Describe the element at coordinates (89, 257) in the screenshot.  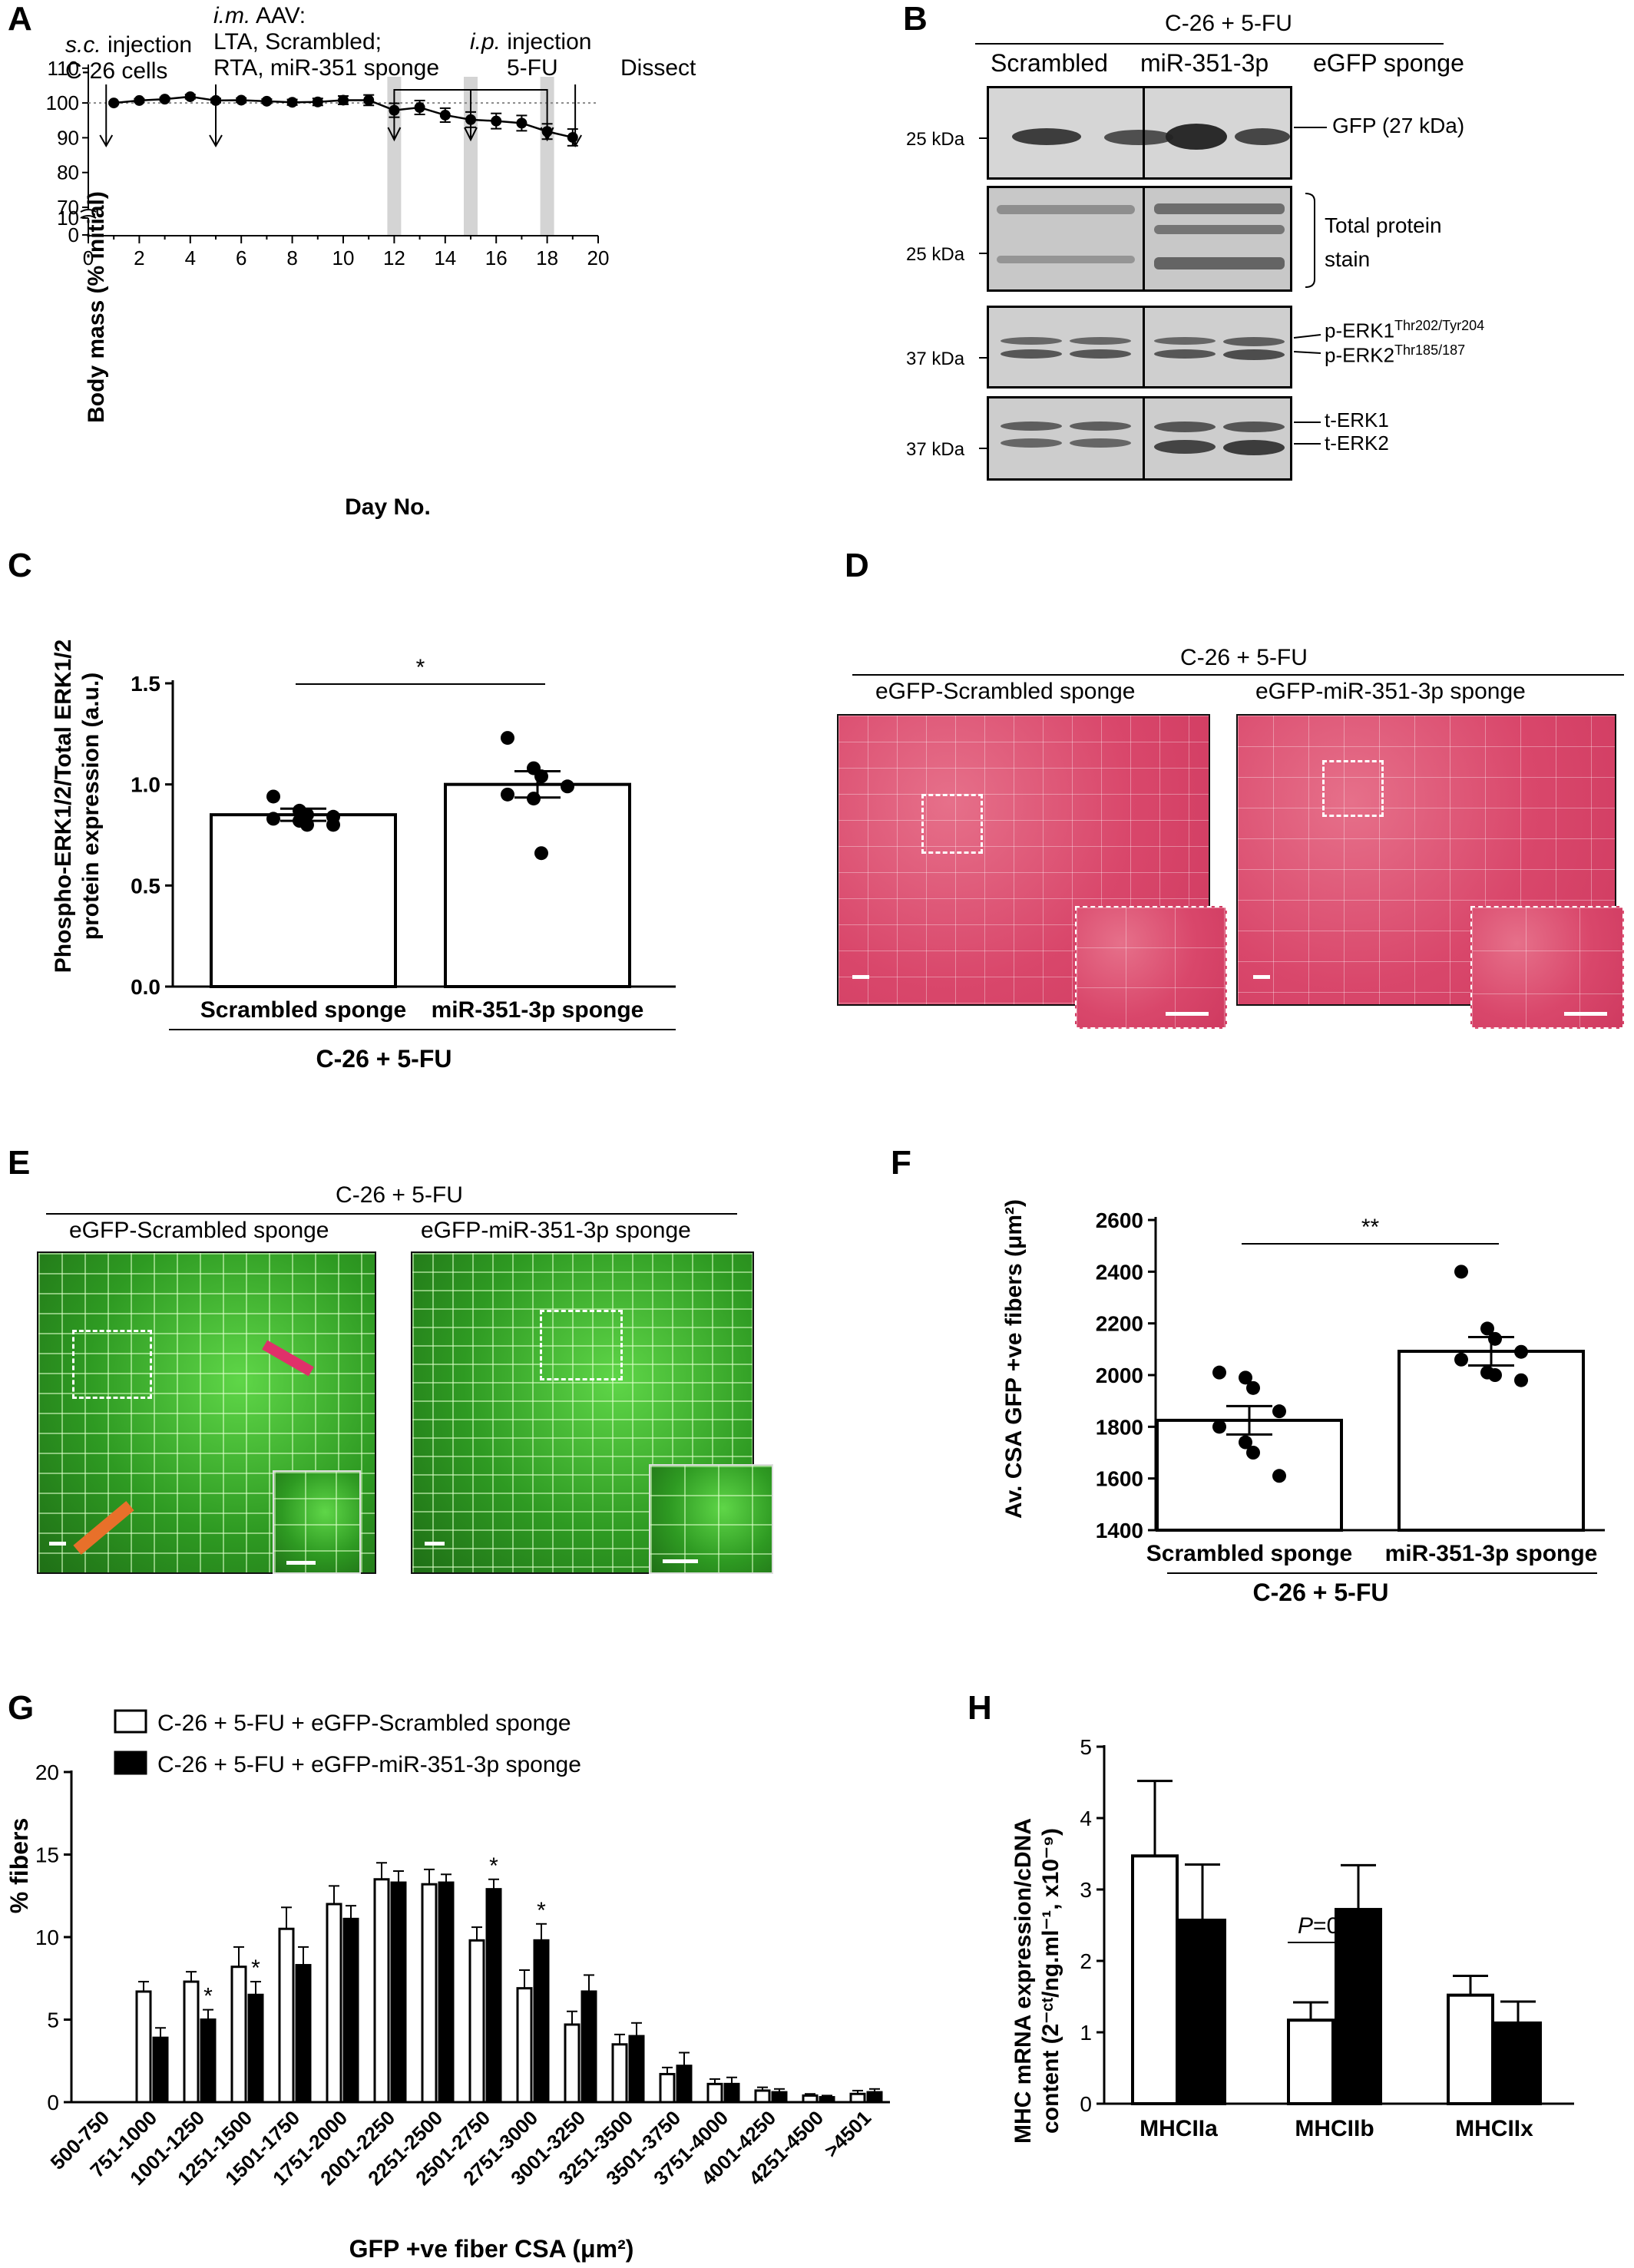
I see `x-tick-label: 0` at that location.